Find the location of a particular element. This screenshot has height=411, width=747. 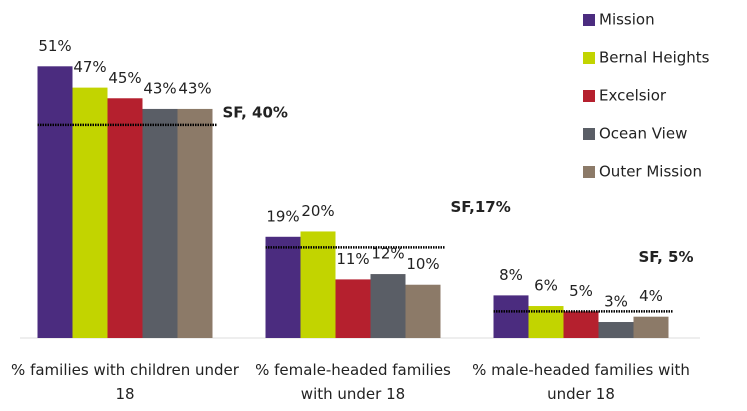

value-label: 4% is located at coordinates (651, 296).